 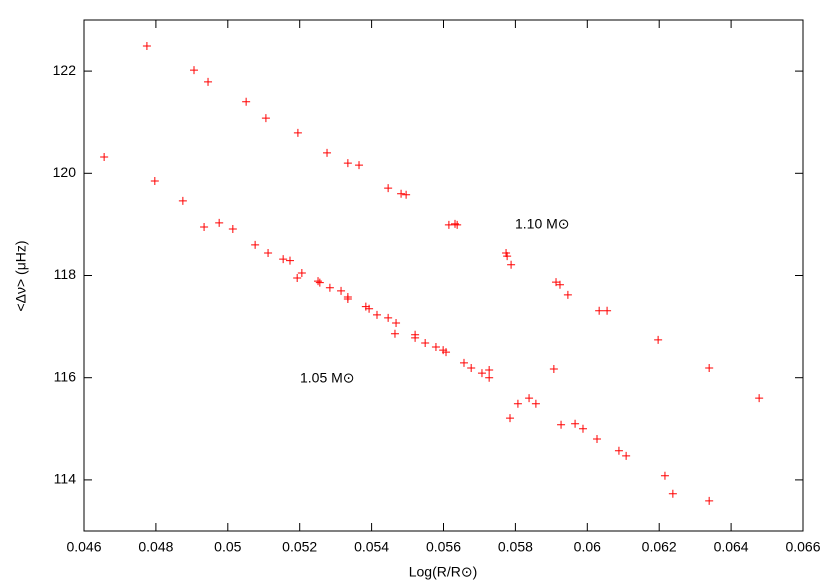 What do you see at coordinates (65, 172) in the screenshot?
I see `y-tick-label: 120` at bounding box center [65, 172].